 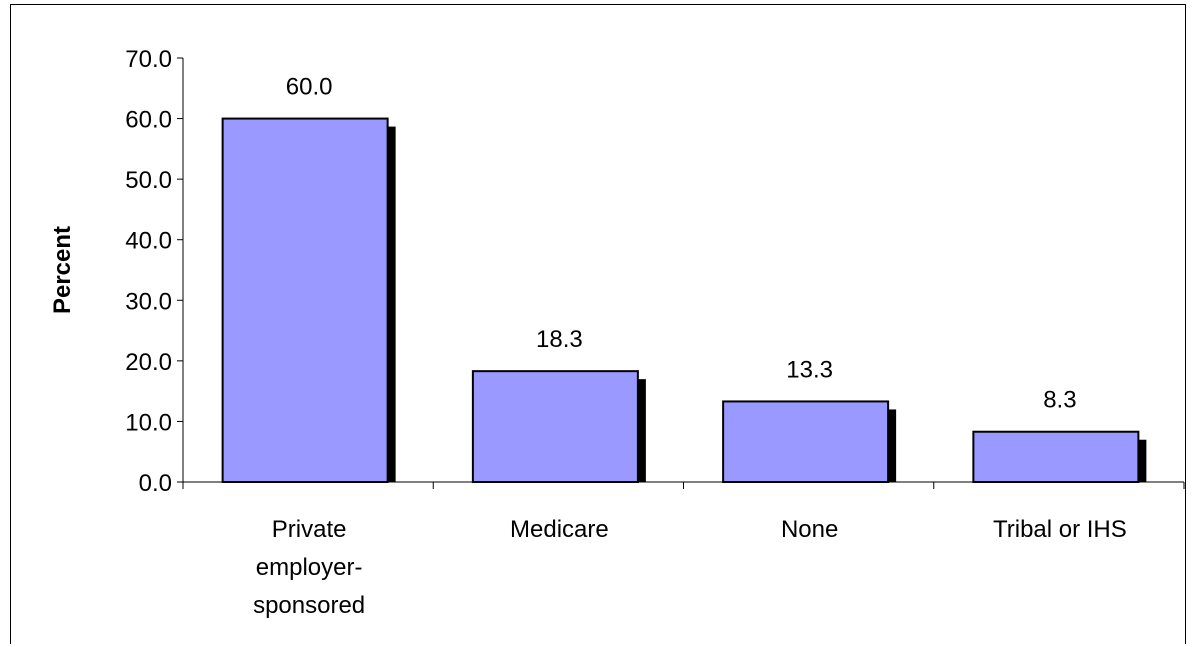 I want to click on y-tick-label: 10.0, so click(x=148, y=422).